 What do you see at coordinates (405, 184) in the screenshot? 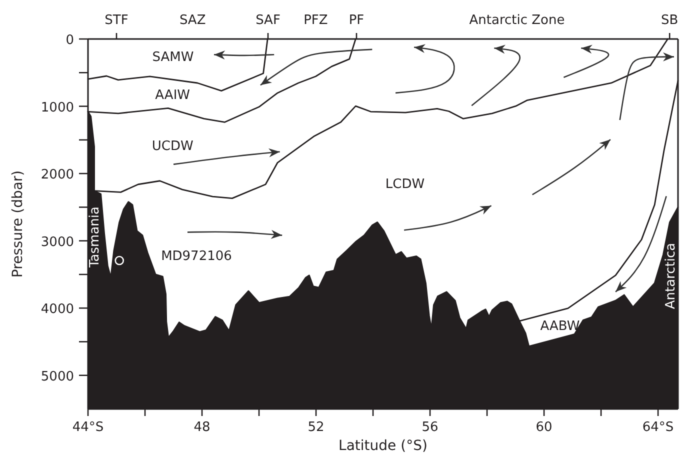
I see `annotation: LCDW` at bounding box center [405, 184].